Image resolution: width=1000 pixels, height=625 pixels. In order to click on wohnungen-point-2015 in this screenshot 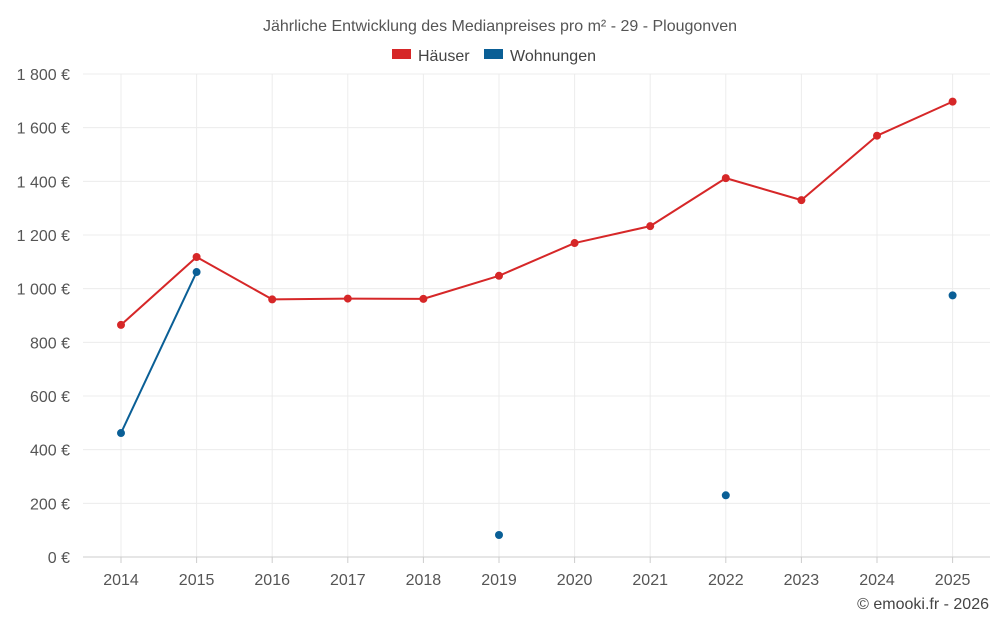, I will do `click(196, 272)`.